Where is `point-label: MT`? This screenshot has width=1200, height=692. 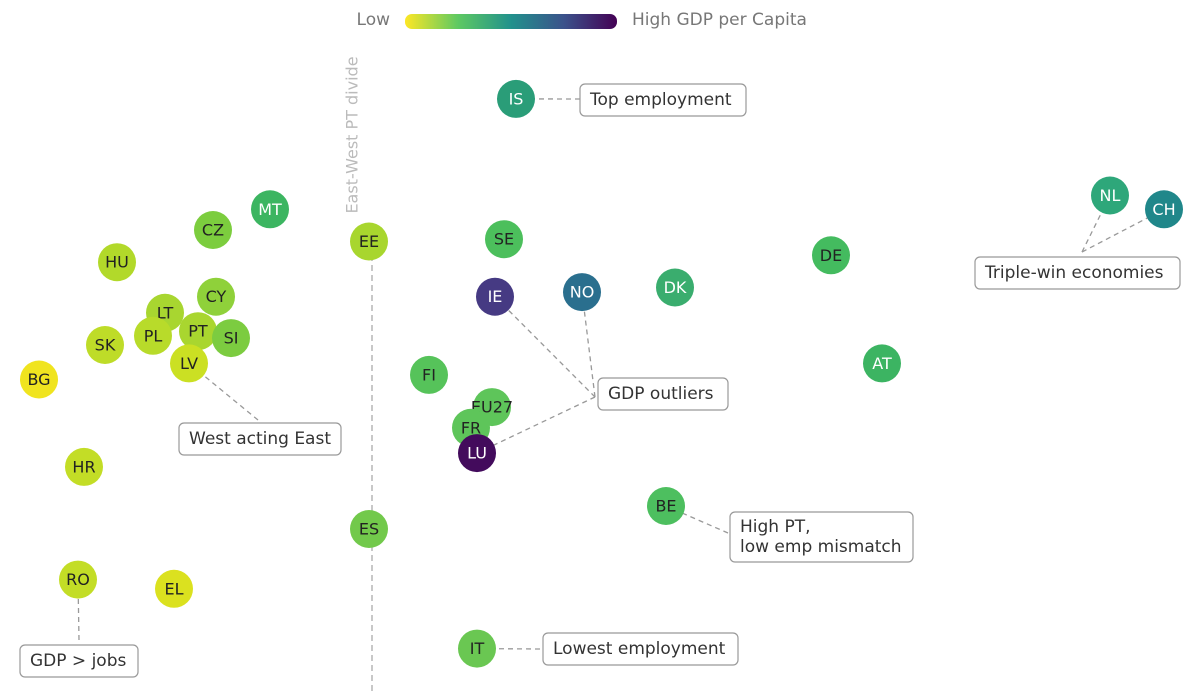
point-label: MT is located at coordinates (270, 209).